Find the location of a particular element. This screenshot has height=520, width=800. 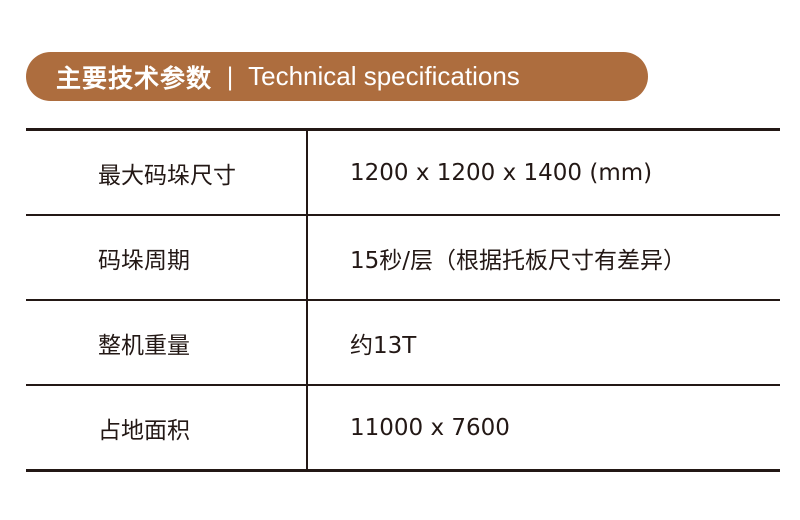

spec-label: 码垛周期 is located at coordinates (167, 257).